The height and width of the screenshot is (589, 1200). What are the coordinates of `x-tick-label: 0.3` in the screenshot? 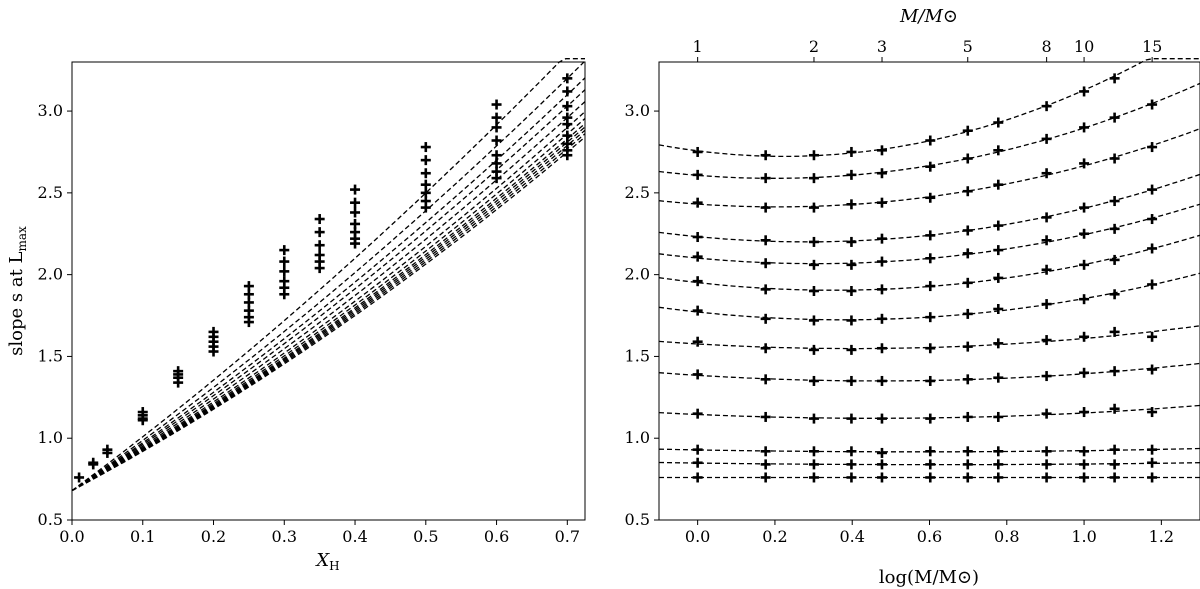 It's located at (284, 536).